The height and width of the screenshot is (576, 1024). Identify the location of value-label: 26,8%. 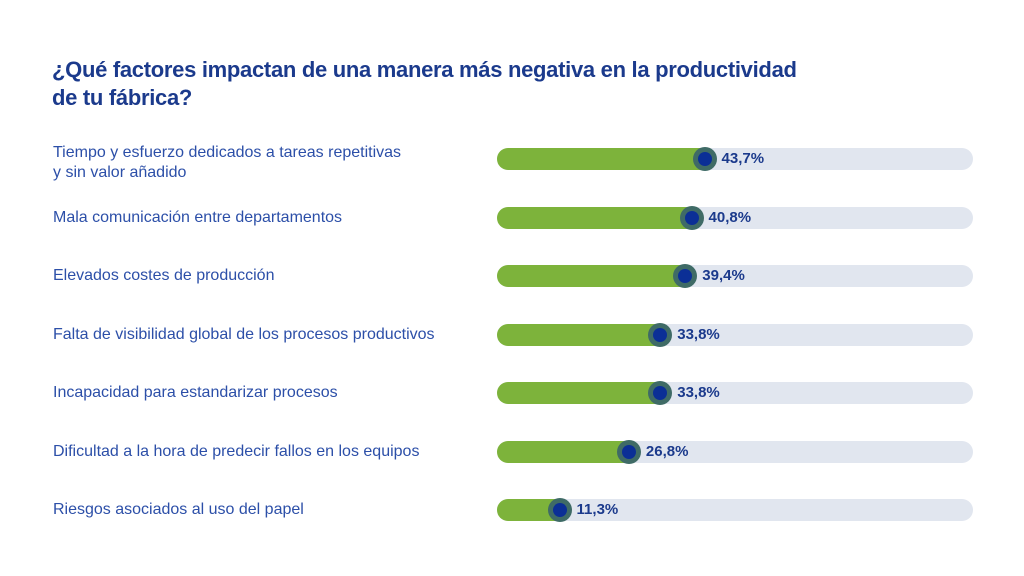
(667, 451).